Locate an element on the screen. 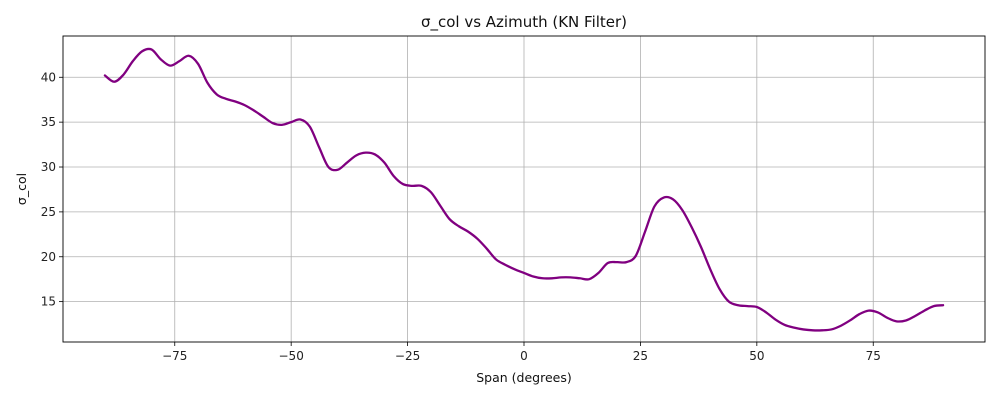  x-tick-label: 75 is located at coordinates (873, 356).